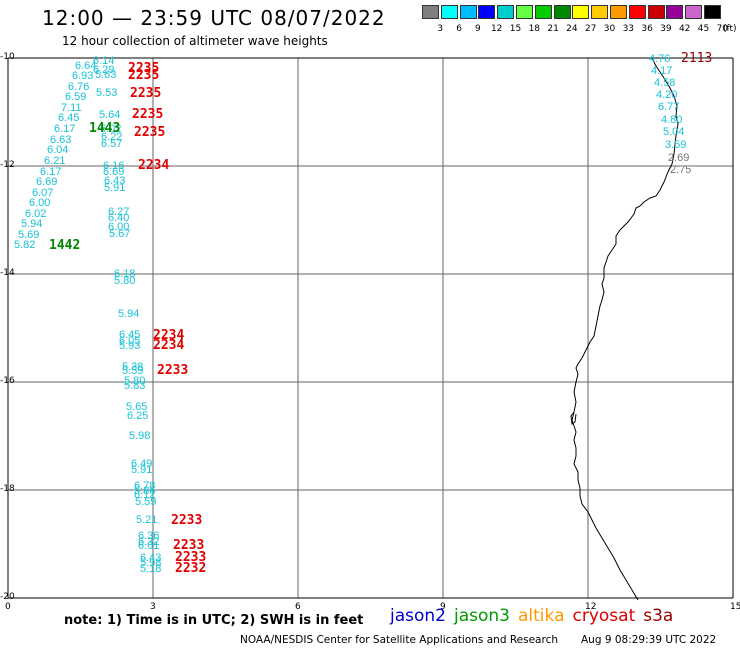 The height and width of the screenshot is (650, 740). I want to click on wave-height-value: 6.78, so click(145, 486).